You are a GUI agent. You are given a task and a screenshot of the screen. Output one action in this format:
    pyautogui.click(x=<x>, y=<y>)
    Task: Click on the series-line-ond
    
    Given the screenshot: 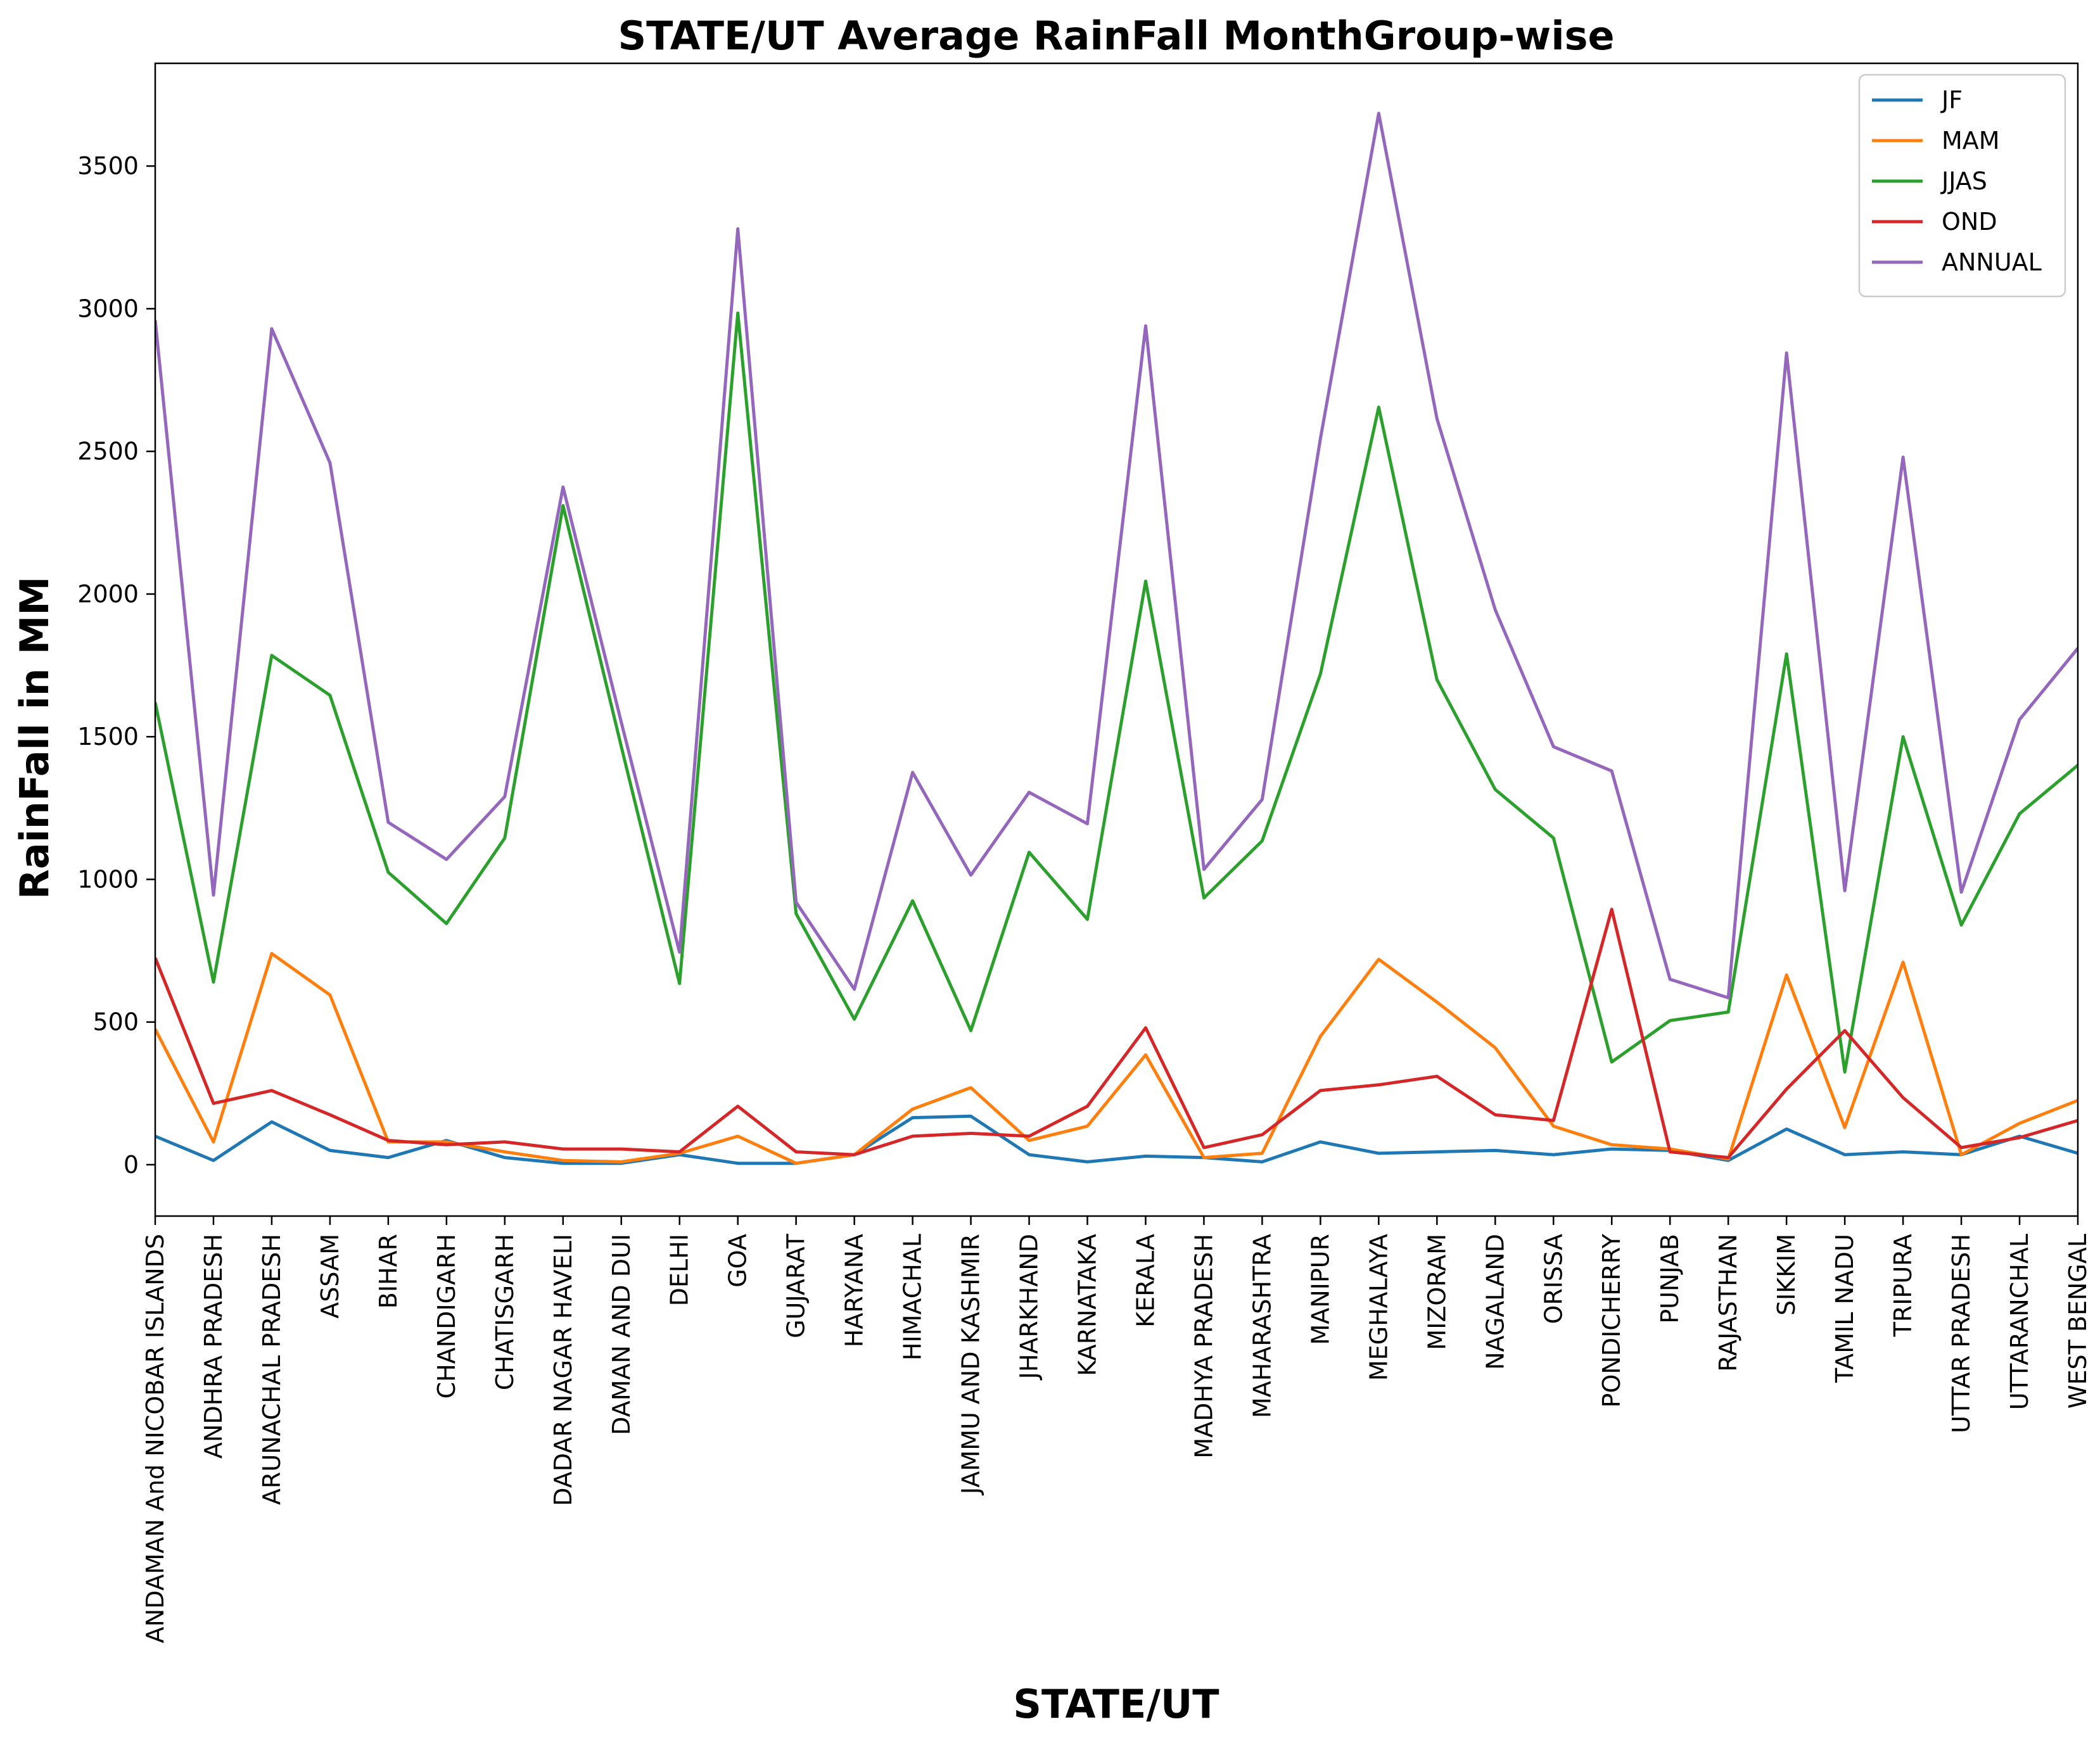 What is the action you would take?
    pyautogui.click(x=1116, y=1034)
    